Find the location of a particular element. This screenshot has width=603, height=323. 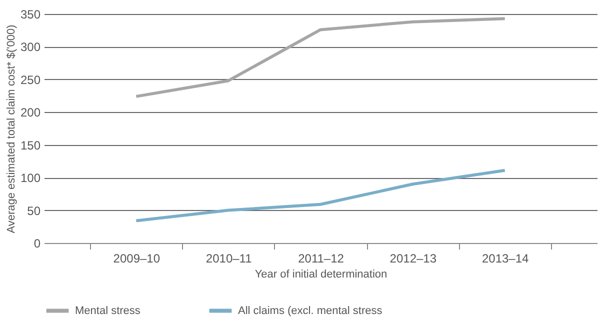

x-tick-label: 2010–11 is located at coordinates (229, 259).